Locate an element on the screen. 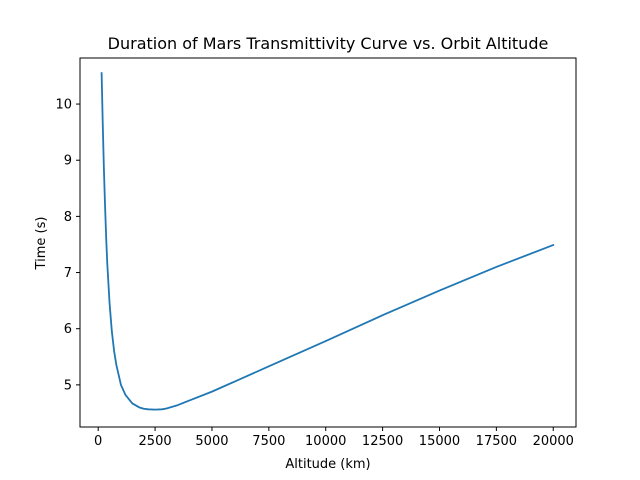 The height and width of the screenshot is (480, 640). x-axis-label: Altitude (km) is located at coordinates (327, 464).